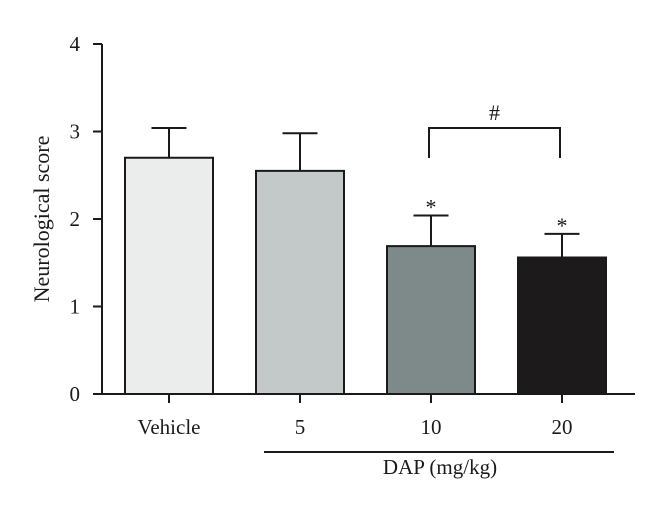  Describe the element at coordinates (497, 169) in the screenshot. I see `annotations: * * #` at that location.